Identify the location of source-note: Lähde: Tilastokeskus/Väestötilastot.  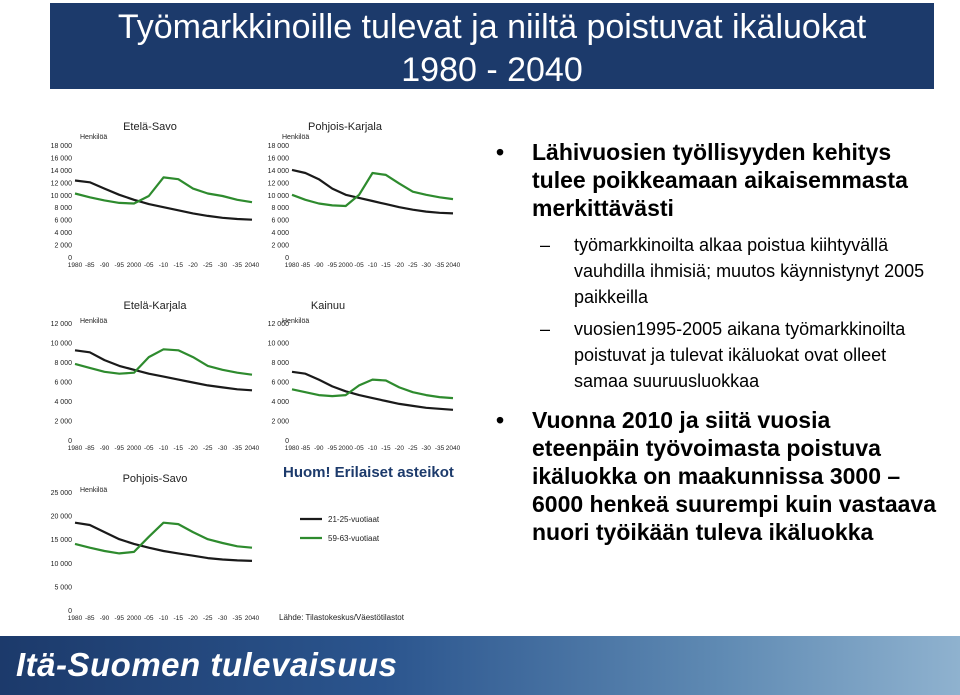
(342, 617).